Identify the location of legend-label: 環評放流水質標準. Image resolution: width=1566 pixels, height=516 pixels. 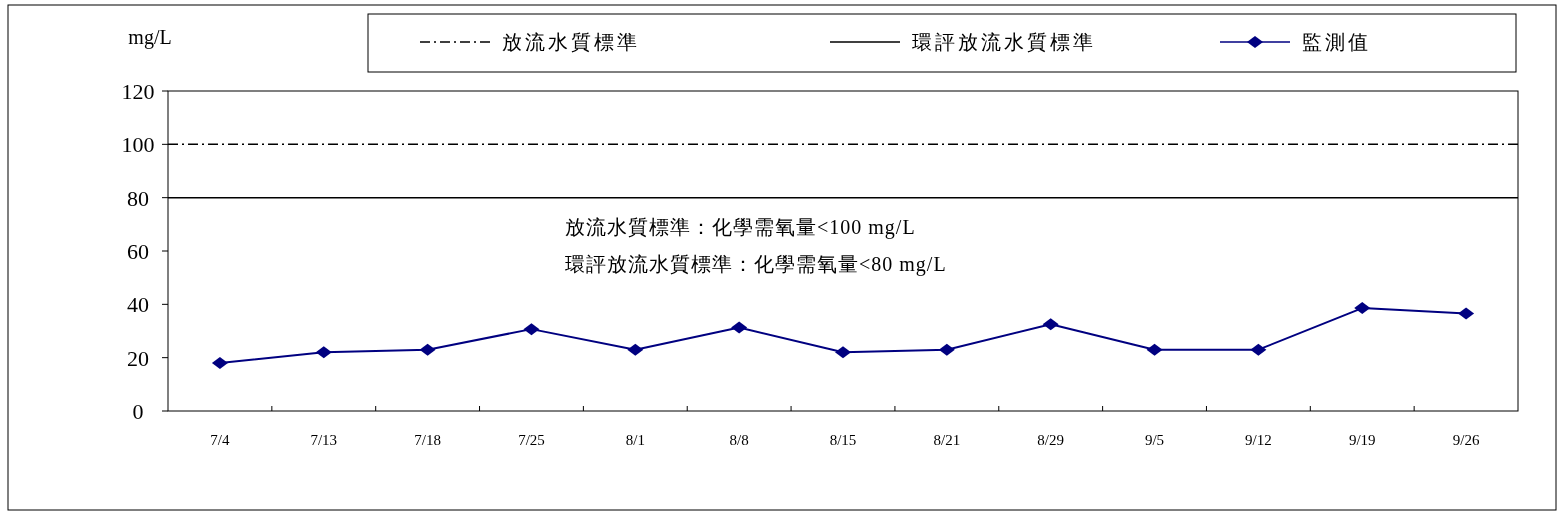
(1004, 42).